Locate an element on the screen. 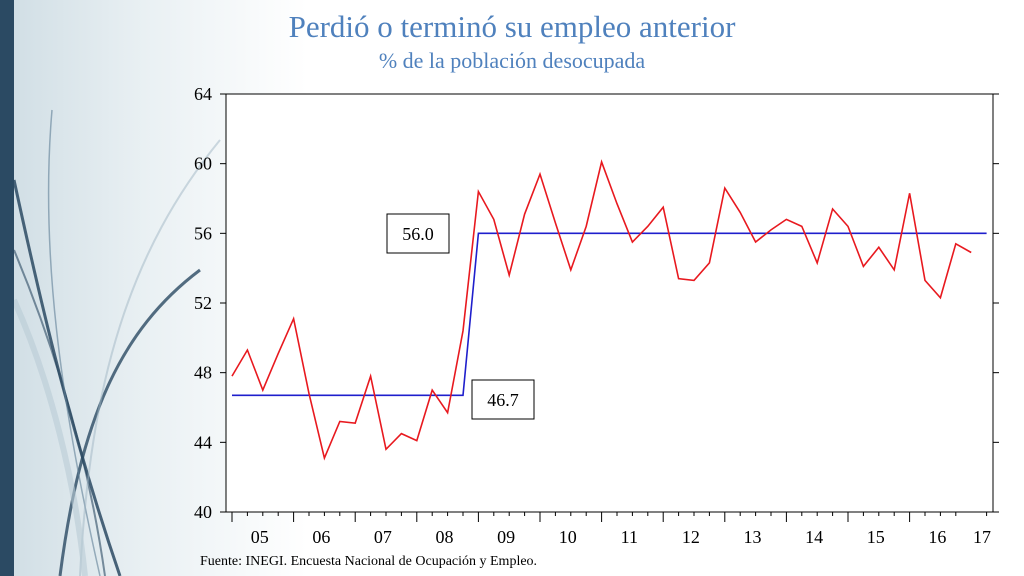 The width and height of the screenshot is (1024, 576). x-tick-label: 13 is located at coordinates (753, 537).